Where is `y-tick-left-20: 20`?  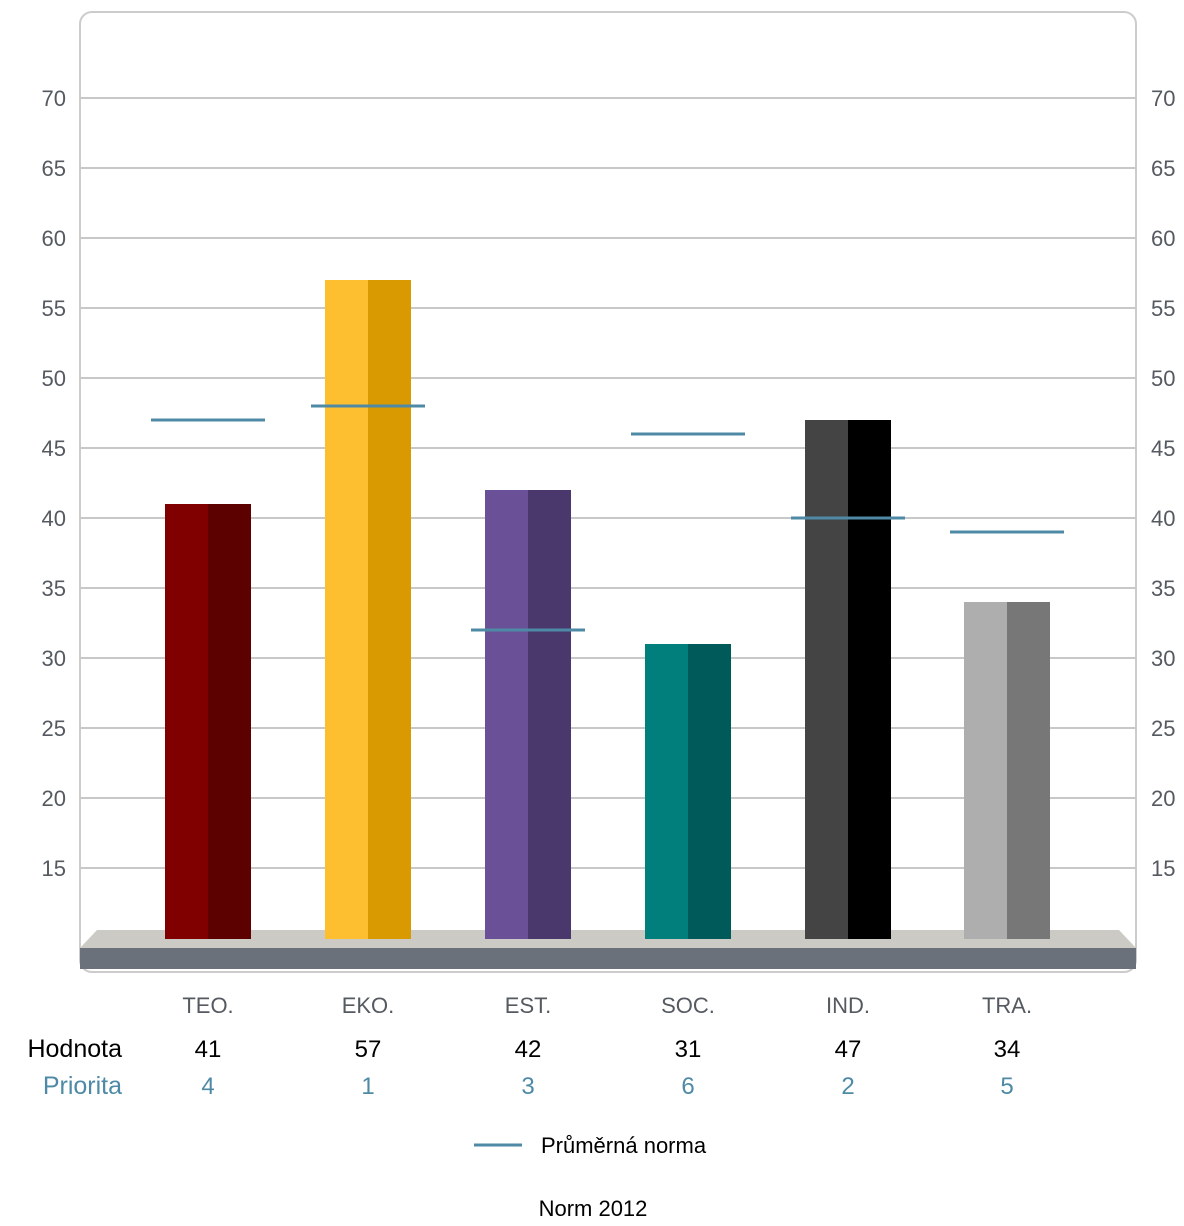 y-tick-left-20: 20 is located at coordinates (54, 798).